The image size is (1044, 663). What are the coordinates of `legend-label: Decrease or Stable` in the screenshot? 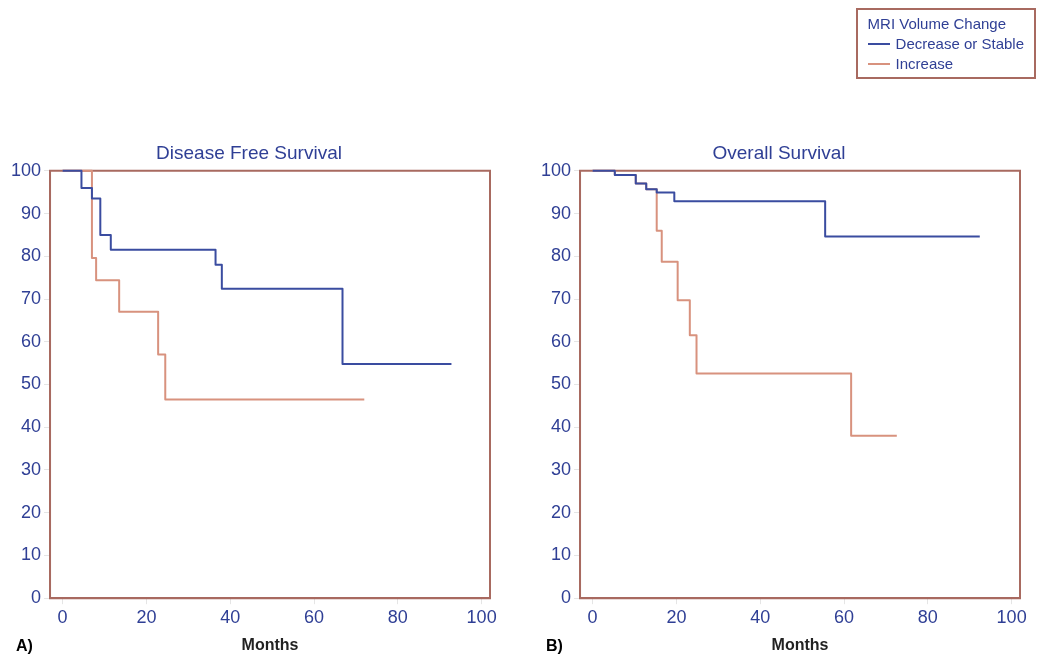 It's located at (959, 43).